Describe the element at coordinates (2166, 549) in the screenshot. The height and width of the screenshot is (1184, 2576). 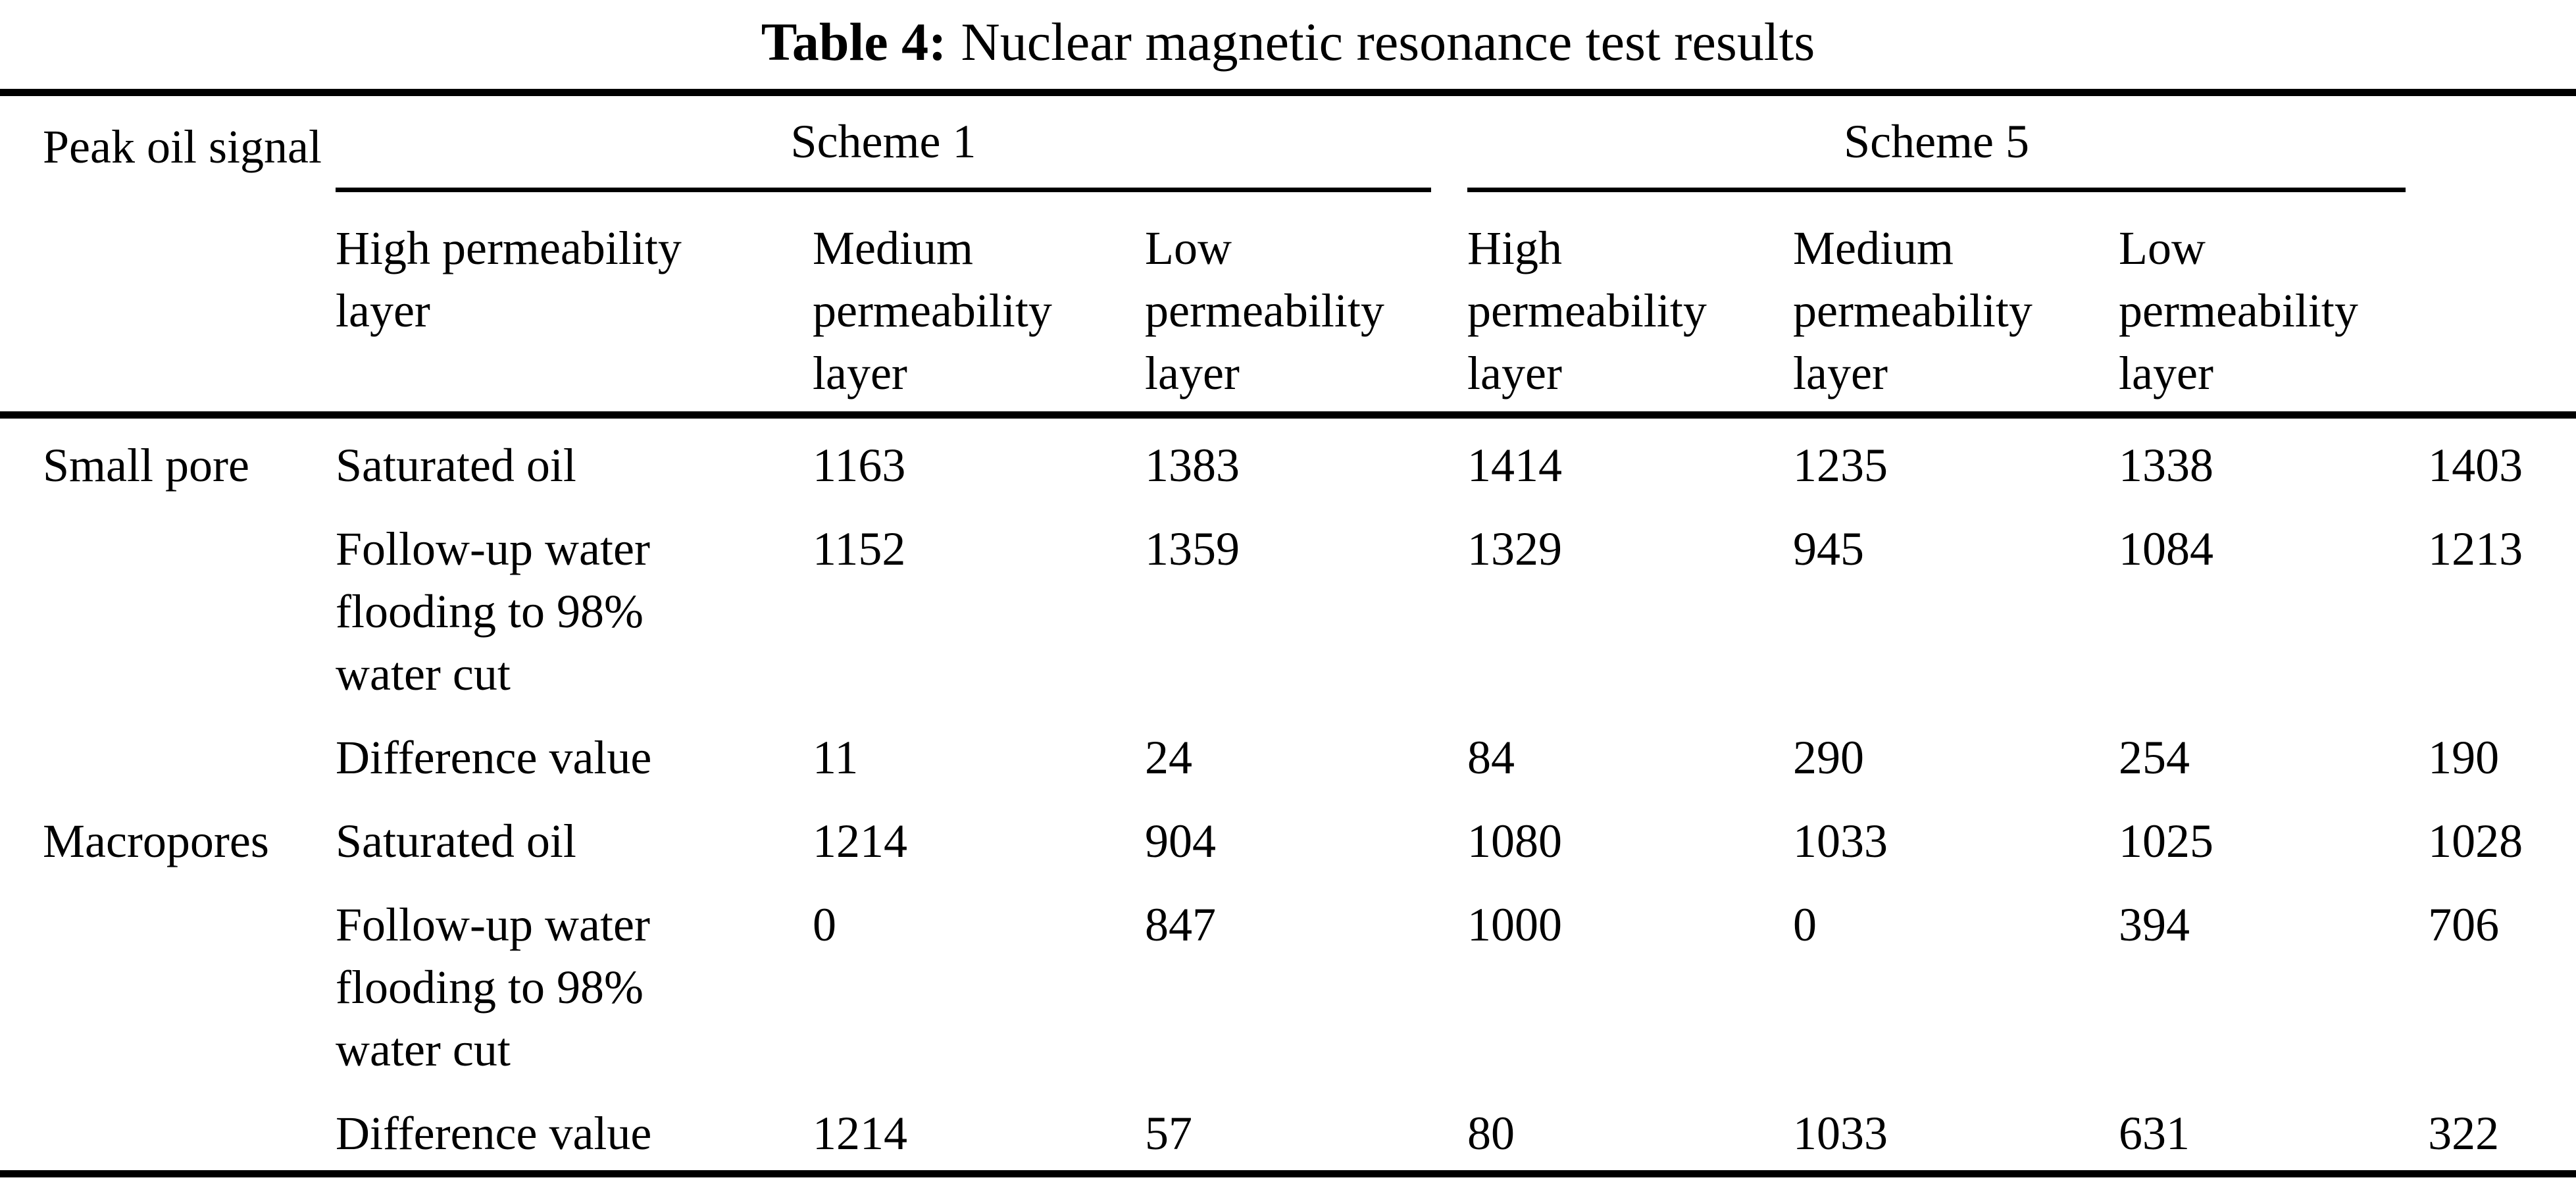
I see `value-cell: 1084` at that location.